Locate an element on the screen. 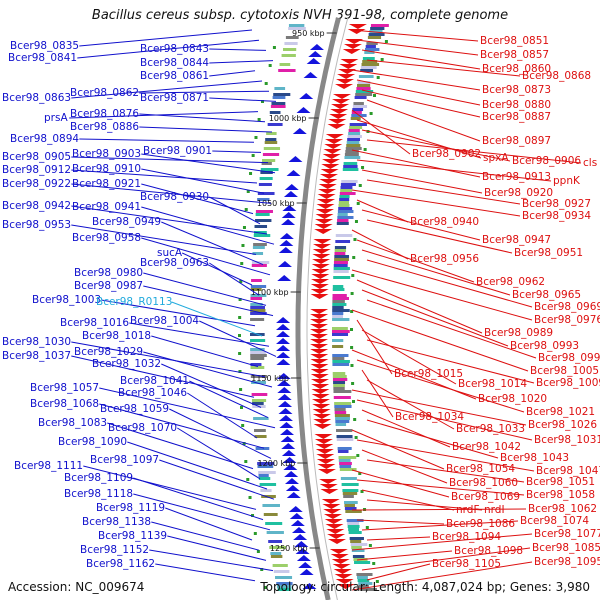 This screenshot has width=600, height=600. forward-gene-label: Bcer98_0934 is located at coordinates (556, 216).